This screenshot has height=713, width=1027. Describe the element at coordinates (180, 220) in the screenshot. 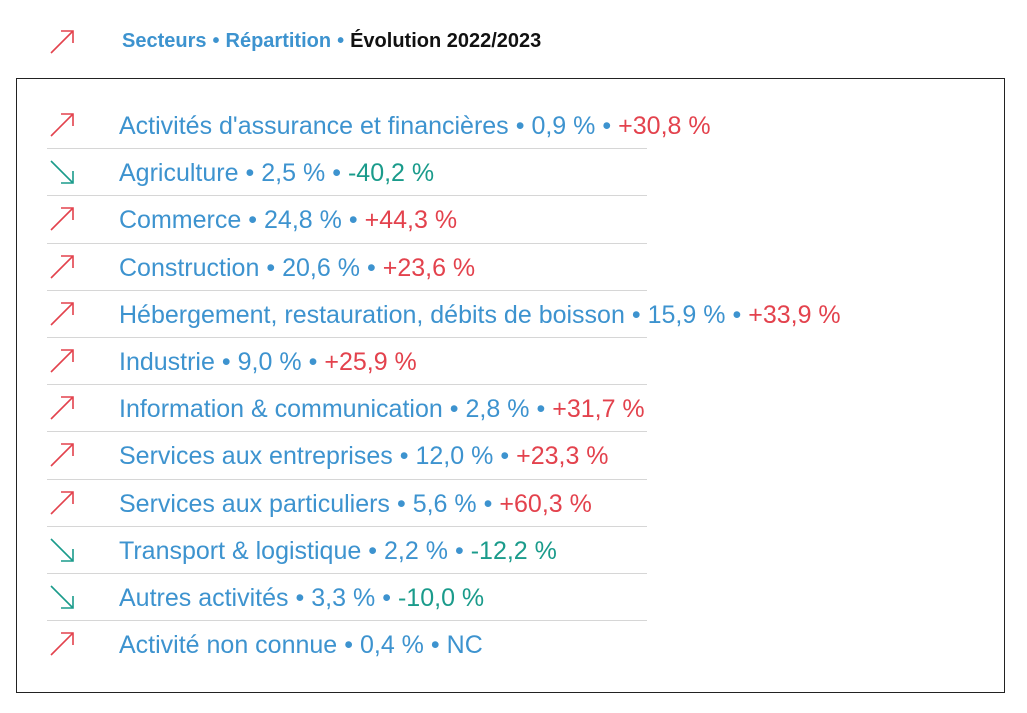

I see `sector-name: Commerce` at that location.